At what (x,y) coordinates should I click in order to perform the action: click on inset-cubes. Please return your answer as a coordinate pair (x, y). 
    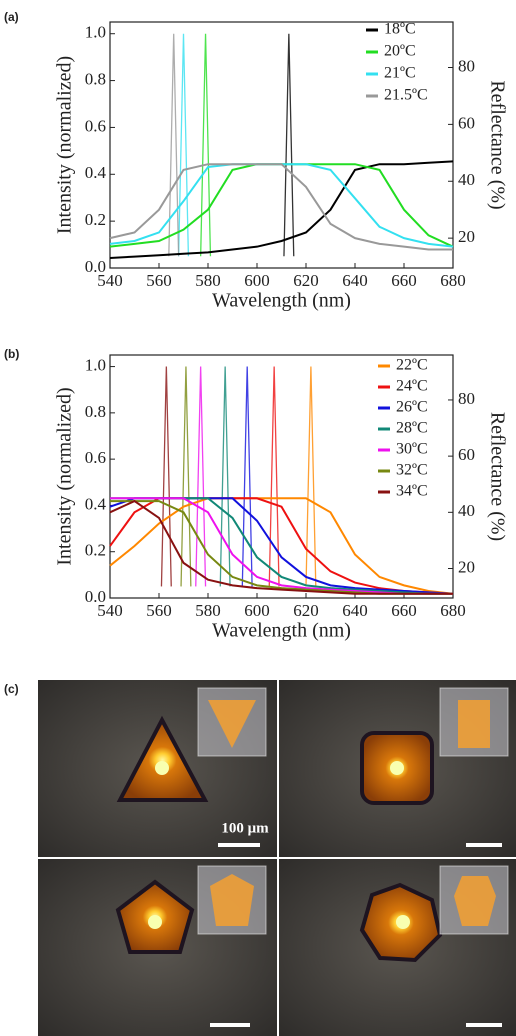
    Looking at the image, I should click on (353, 811).